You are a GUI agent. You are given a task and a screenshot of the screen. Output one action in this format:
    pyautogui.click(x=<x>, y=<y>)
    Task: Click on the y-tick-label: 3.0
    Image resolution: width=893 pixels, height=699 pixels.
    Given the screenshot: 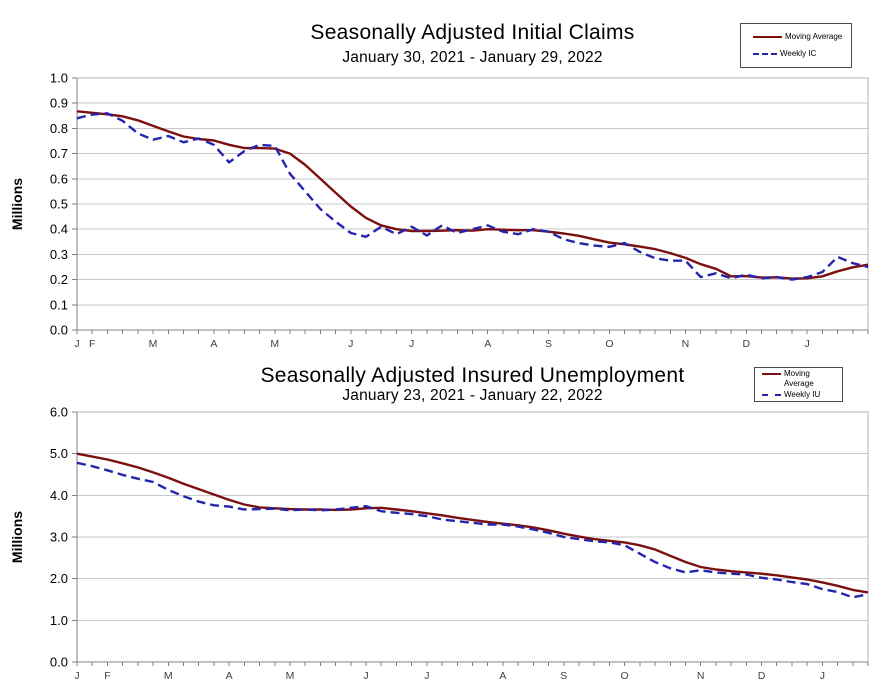 What is the action you would take?
    pyautogui.click(x=59, y=537)
    